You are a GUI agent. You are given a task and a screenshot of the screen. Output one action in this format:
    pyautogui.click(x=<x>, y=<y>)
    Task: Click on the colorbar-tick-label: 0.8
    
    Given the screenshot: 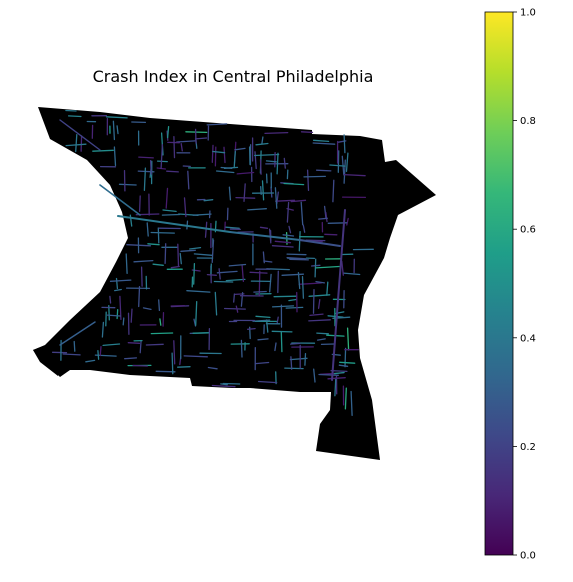 What is the action you would take?
    pyautogui.click(x=528, y=121)
    